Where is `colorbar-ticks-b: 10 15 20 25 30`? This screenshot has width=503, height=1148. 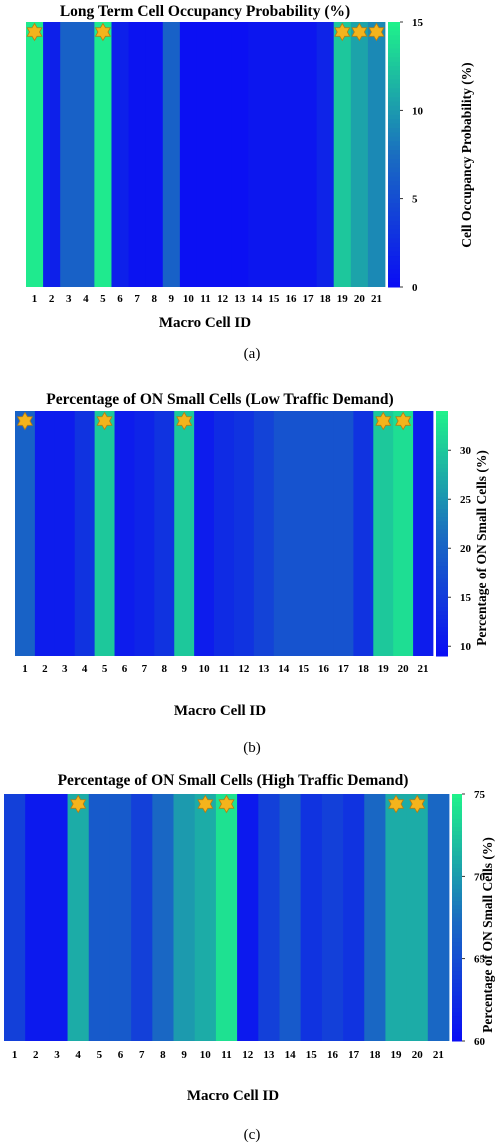 colorbar-ticks-b: 10 15 20 25 30 is located at coordinates (460, 549).